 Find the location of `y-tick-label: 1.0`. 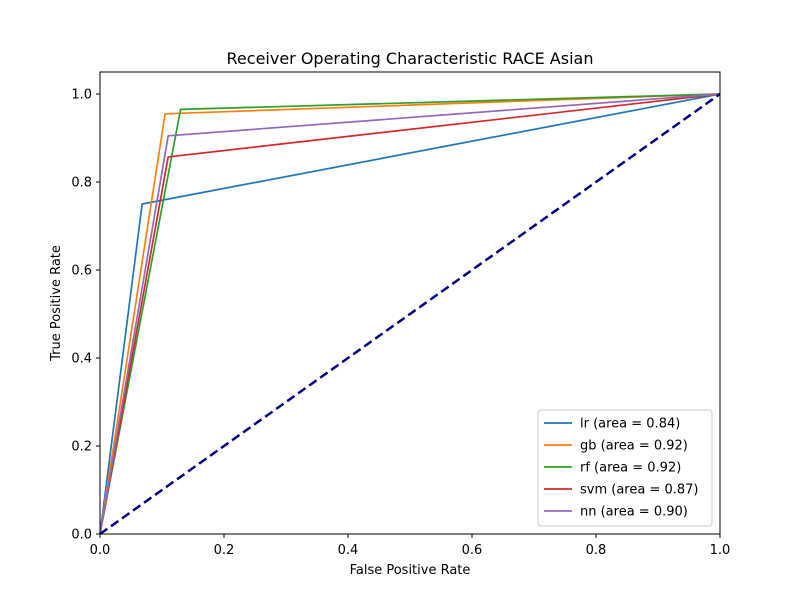

y-tick-label: 1.0 is located at coordinates (81, 95).